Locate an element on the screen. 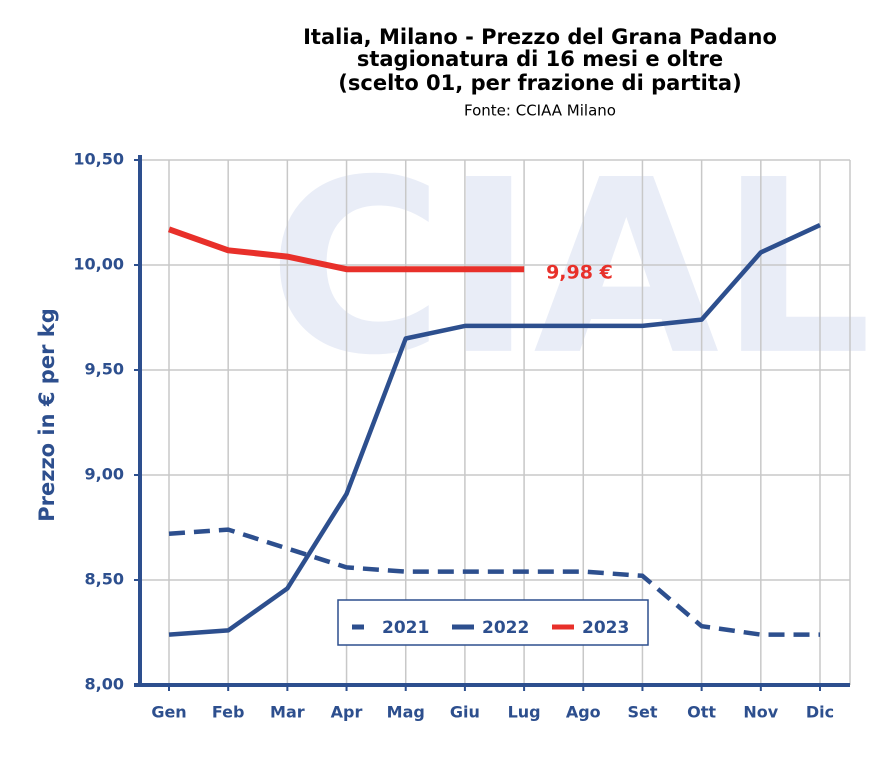  x-tick-label: Giu is located at coordinates (465, 712).